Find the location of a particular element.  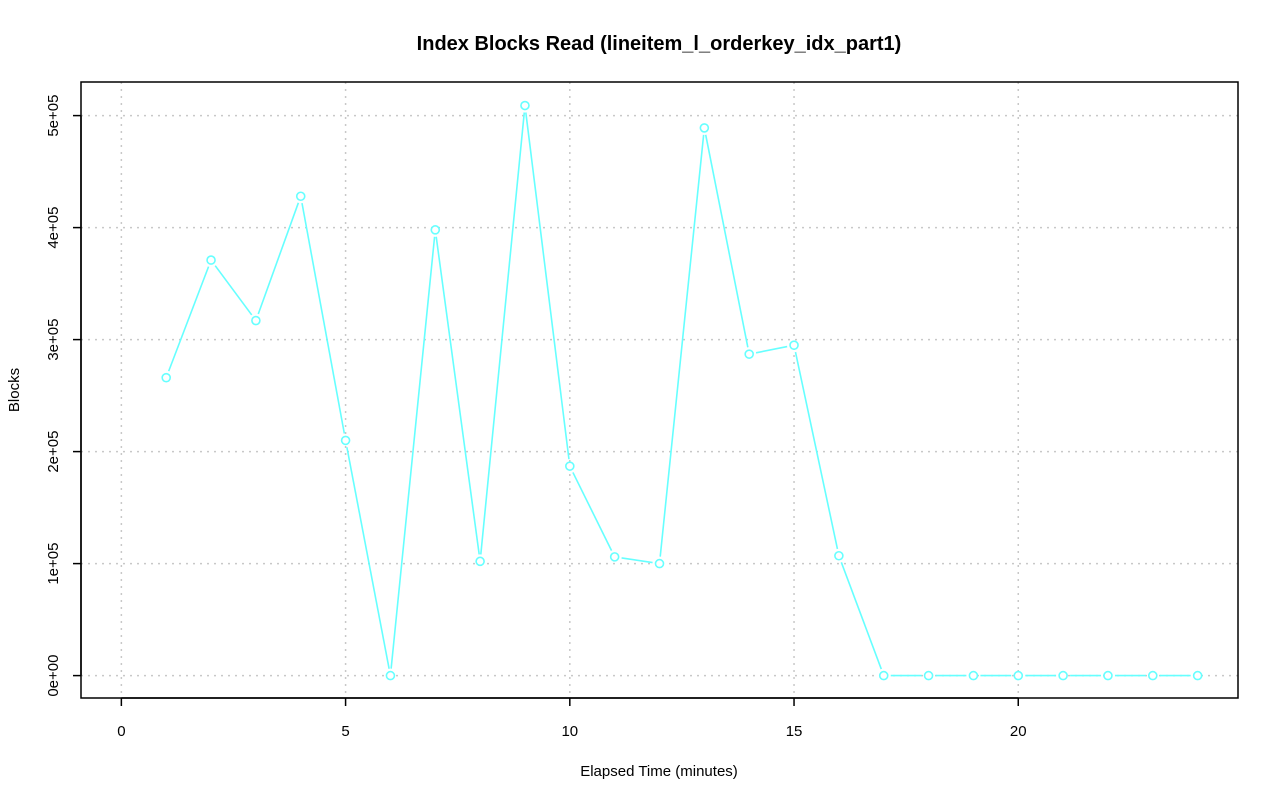

x-tick-label-3: 15 is located at coordinates (794, 731).